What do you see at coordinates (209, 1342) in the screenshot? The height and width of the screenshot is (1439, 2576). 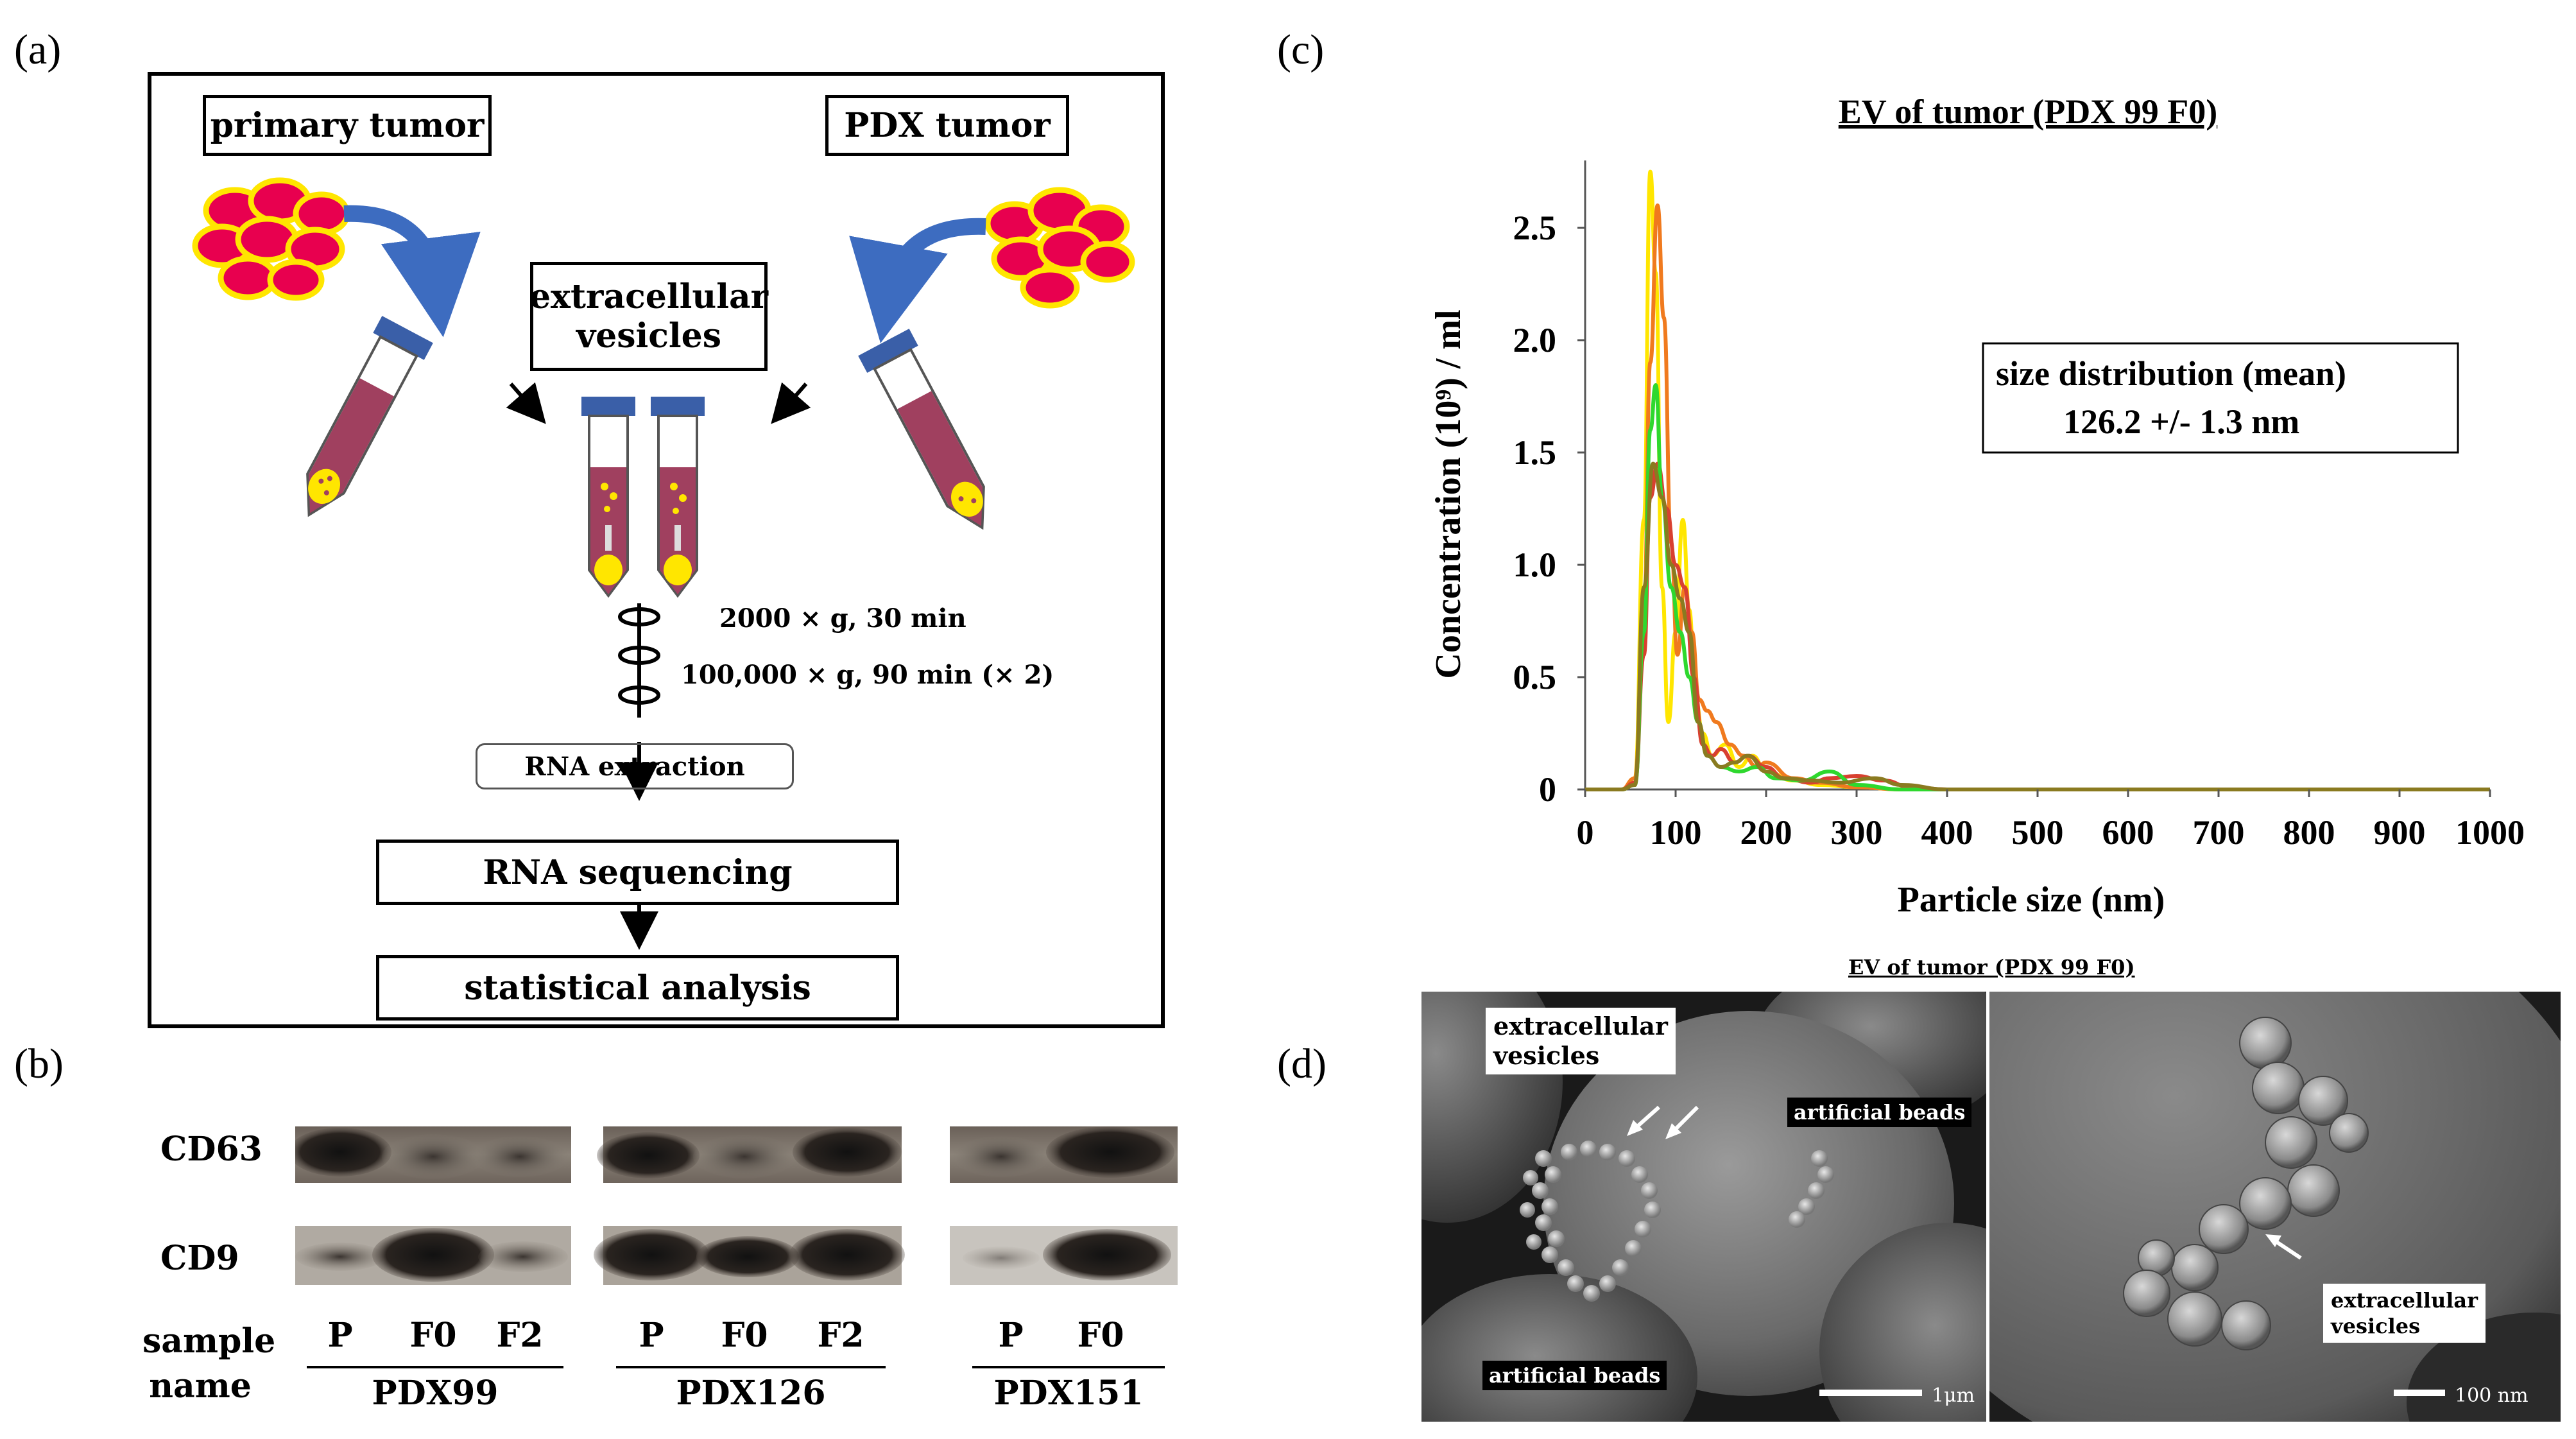 I see `sample-label-line1: sample` at bounding box center [209, 1342].